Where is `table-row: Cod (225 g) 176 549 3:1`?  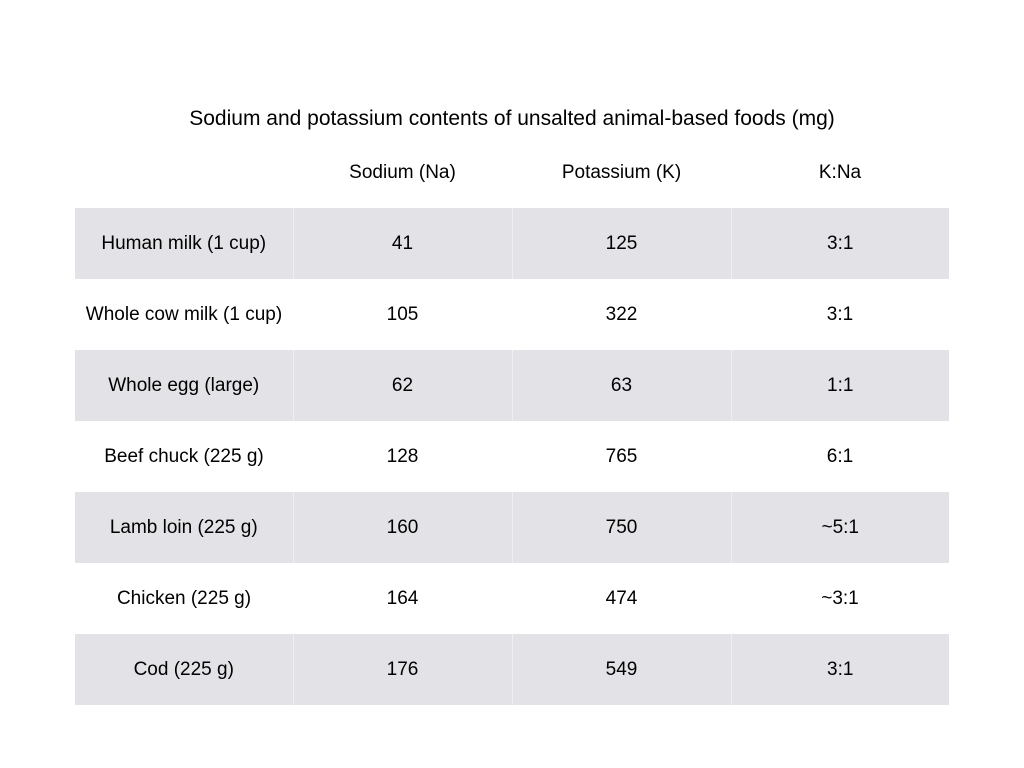
table-row: Cod (225 g) 176 549 3:1 is located at coordinates (512, 669).